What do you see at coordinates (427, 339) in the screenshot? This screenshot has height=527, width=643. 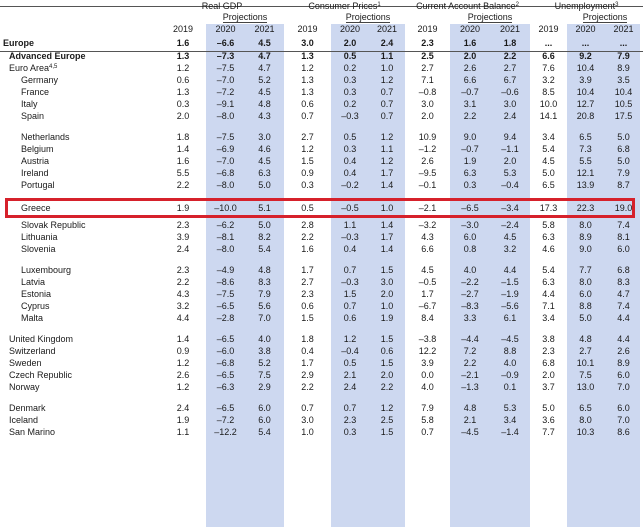 I see `table-cell: –3.8` at bounding box center [427, 339].